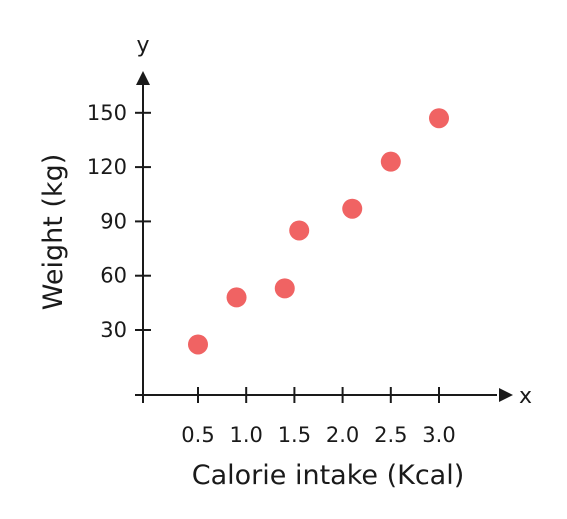 This screenshot has width=567, height=519. What do you see at coordinates (506, 395) in the screenshot?
I see `x-axis-arrow` at bounding box center [506, 395].